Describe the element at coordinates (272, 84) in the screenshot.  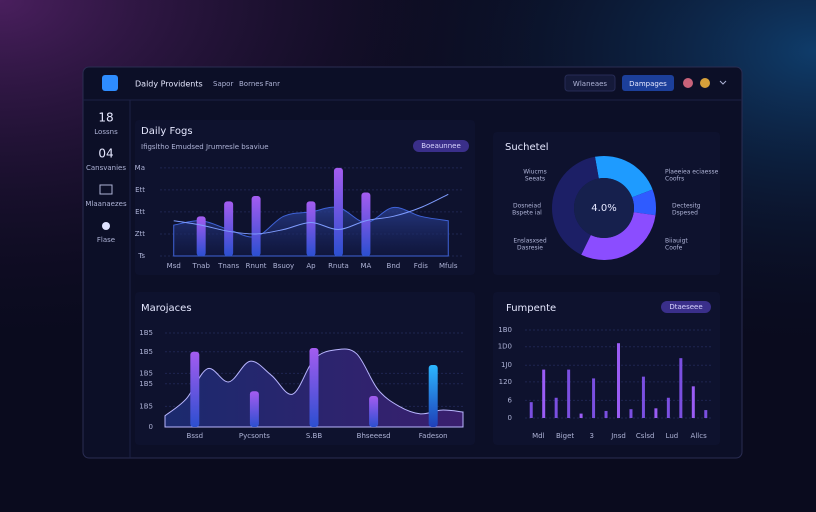
I see `nav-item: Fanr` at that location.